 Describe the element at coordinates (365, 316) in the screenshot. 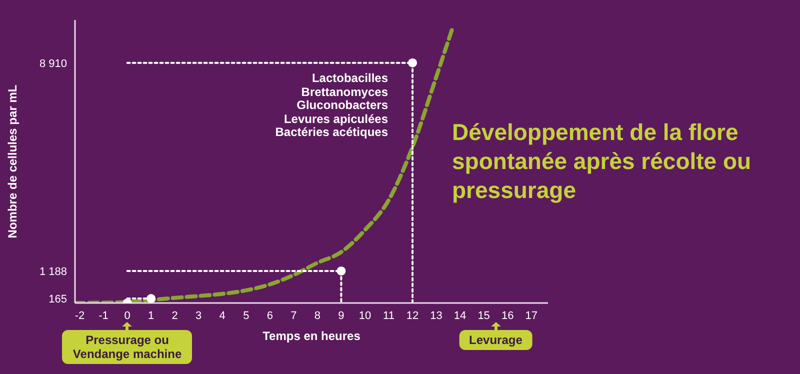

I see `x-tick-label: 10` at that location.